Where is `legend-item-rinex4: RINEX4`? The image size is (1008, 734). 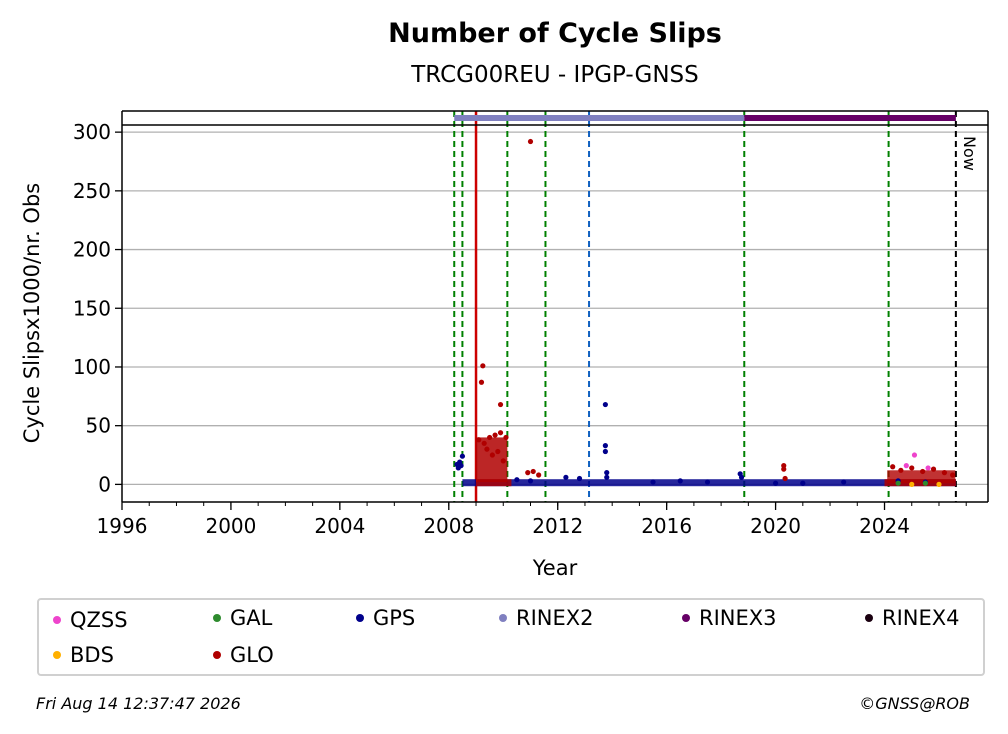 legend-item-rinex4: RINEX4 is located at coordinates (912, 618).